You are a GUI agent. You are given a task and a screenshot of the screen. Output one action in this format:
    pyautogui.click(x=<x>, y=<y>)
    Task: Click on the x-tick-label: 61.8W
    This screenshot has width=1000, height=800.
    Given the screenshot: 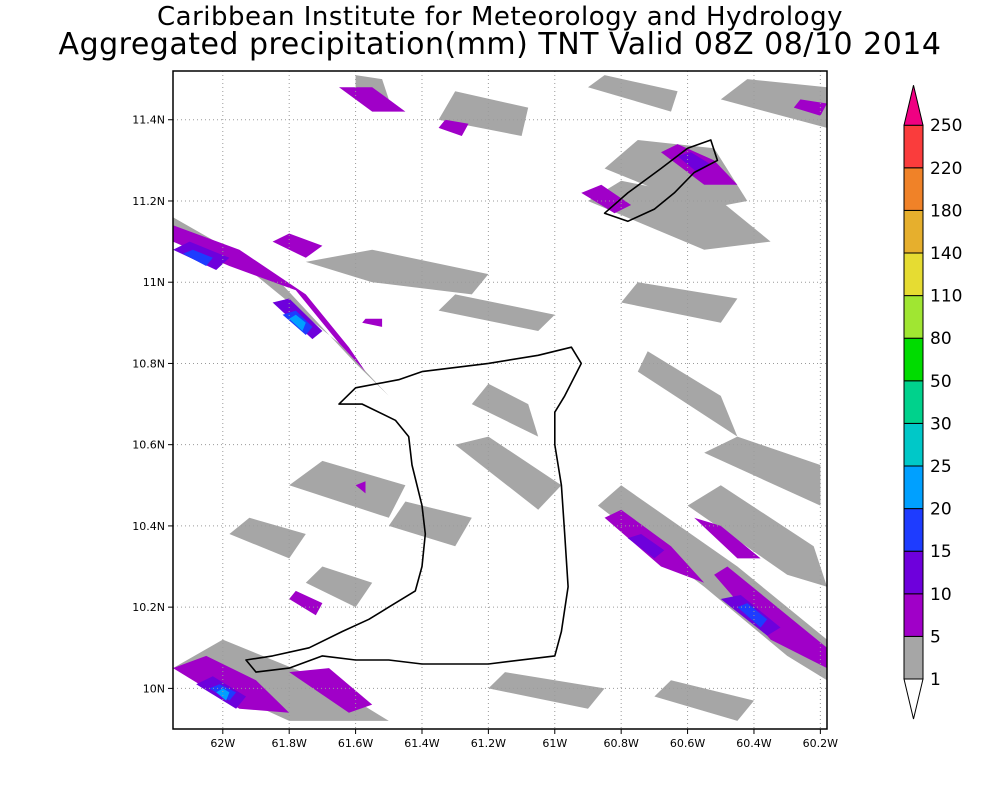 What is the action you would take?
    pyautogui.click(x=289, y=743)
    